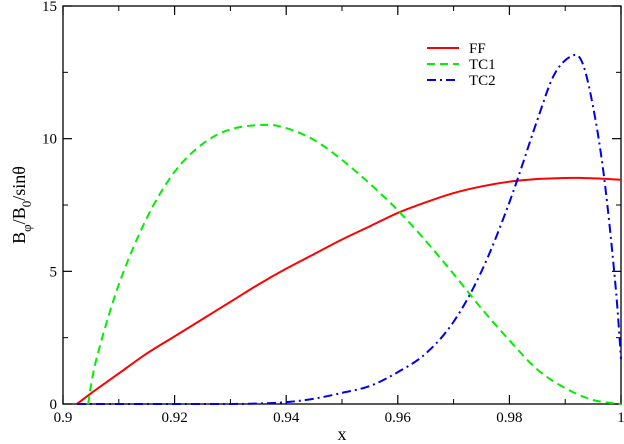  I want to click on y-axis-label: Bφ/B0/sinθ, so click(21, 205).